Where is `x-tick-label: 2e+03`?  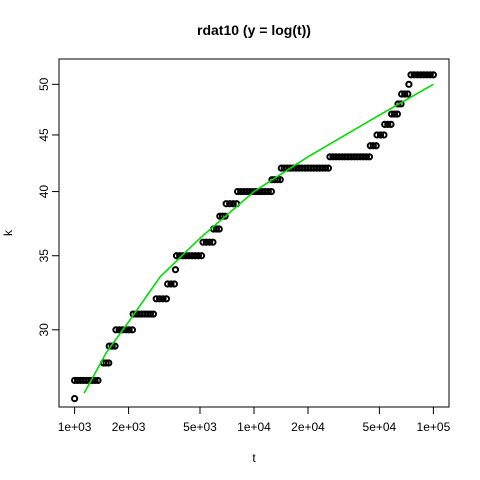 x-tick-label: 2e+03 is located at coordinates (129, 427).